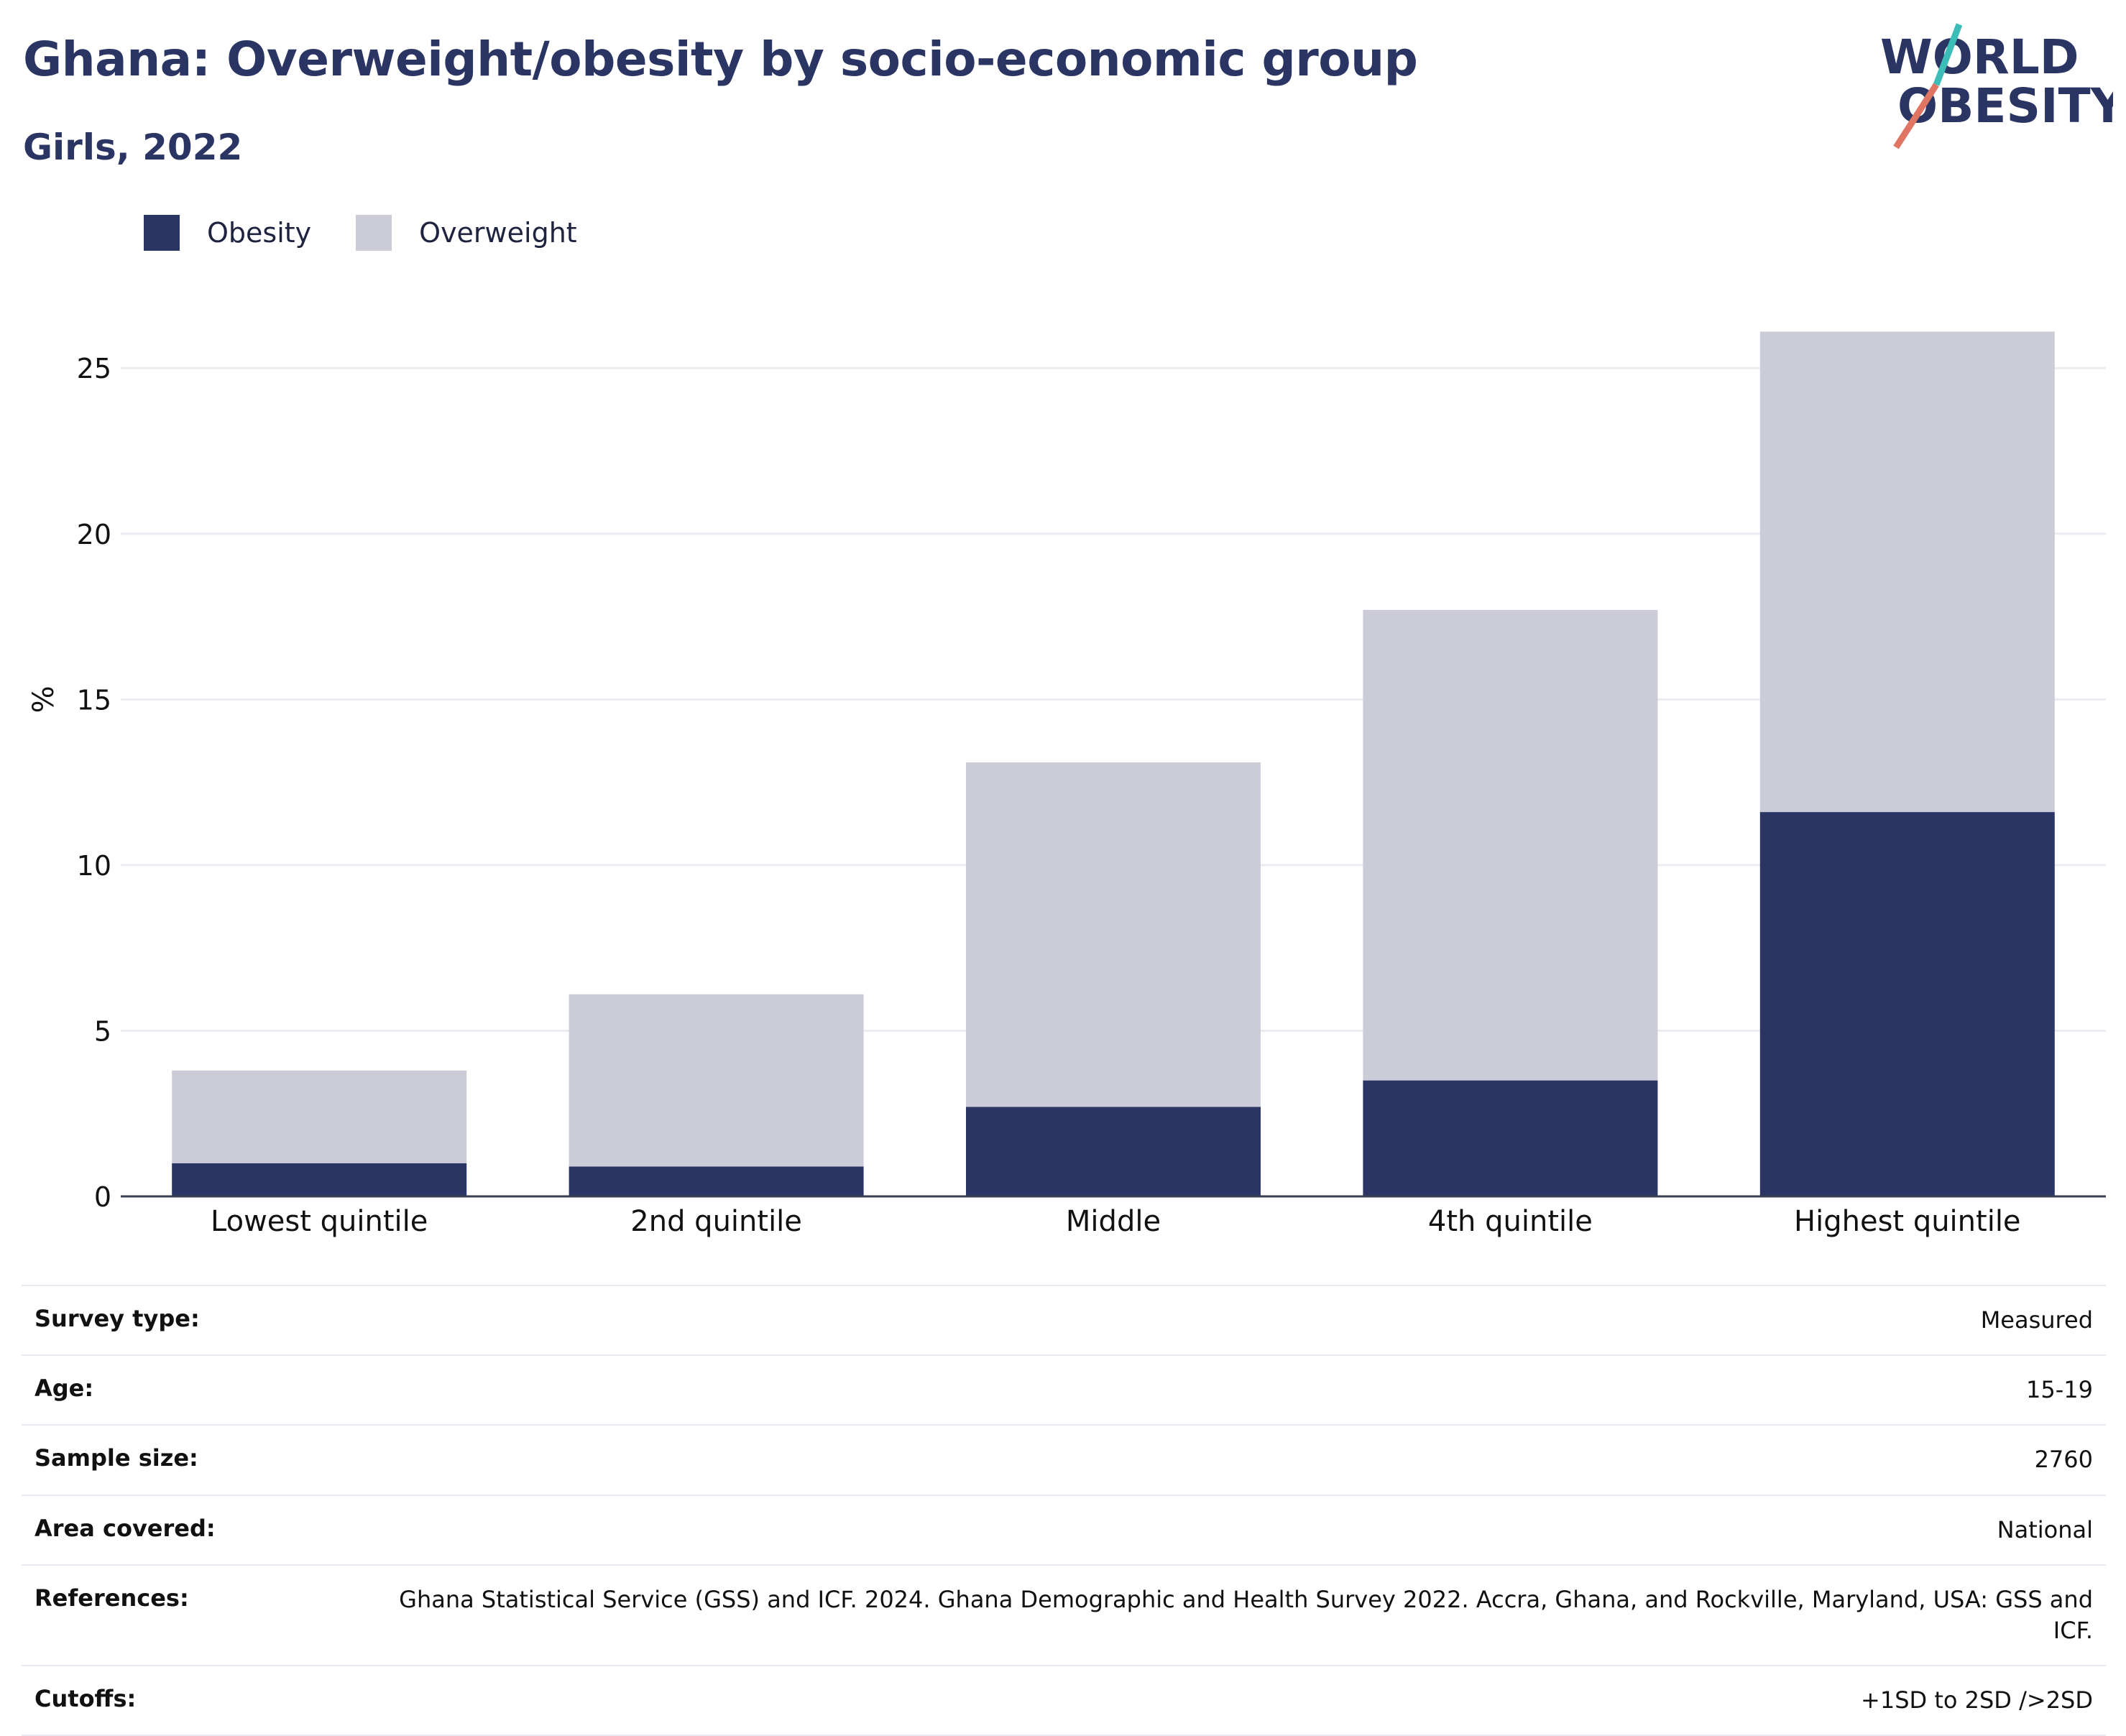 The width and height of the screenshot is (2126, 1736). What do you see at coordinates (1510, 1221) in the screenshot?
I see `x-tick-label: 4th quintile` at bounding box center [1510, 1221].